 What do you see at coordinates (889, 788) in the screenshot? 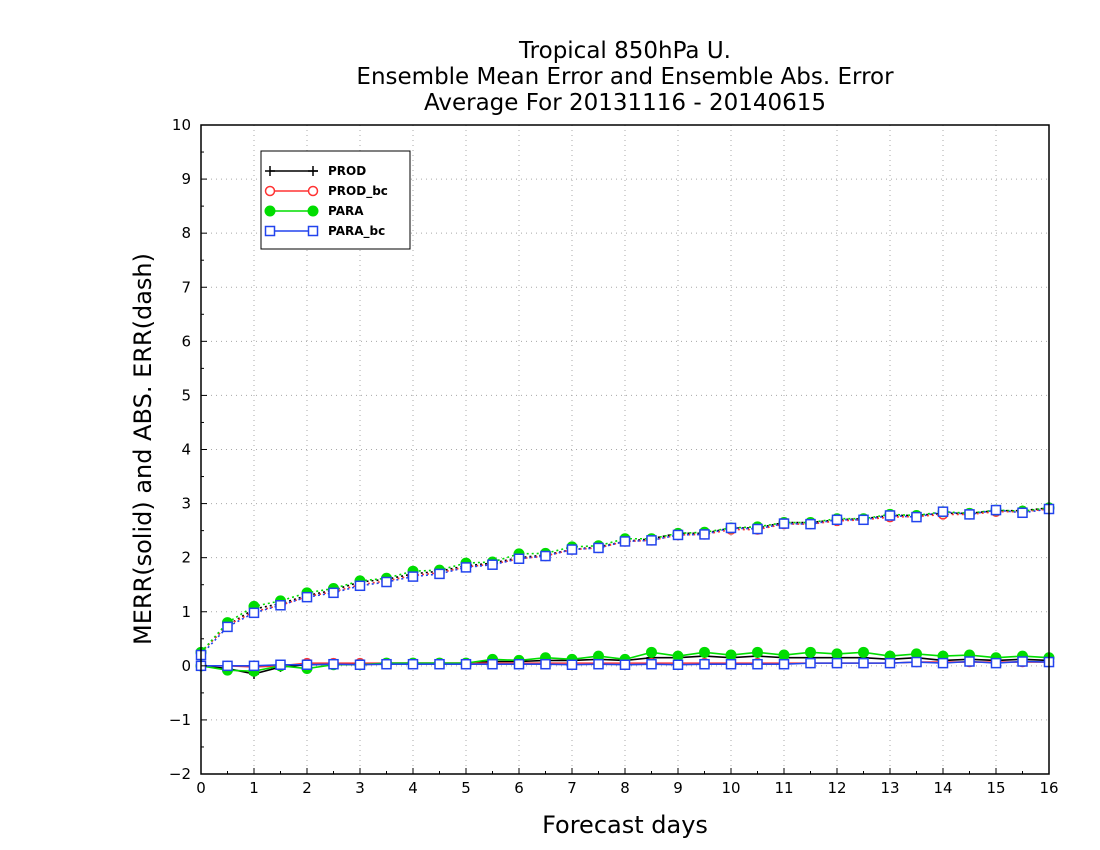
I see `x-tick-label: 13` at bounding box center [889, 788].